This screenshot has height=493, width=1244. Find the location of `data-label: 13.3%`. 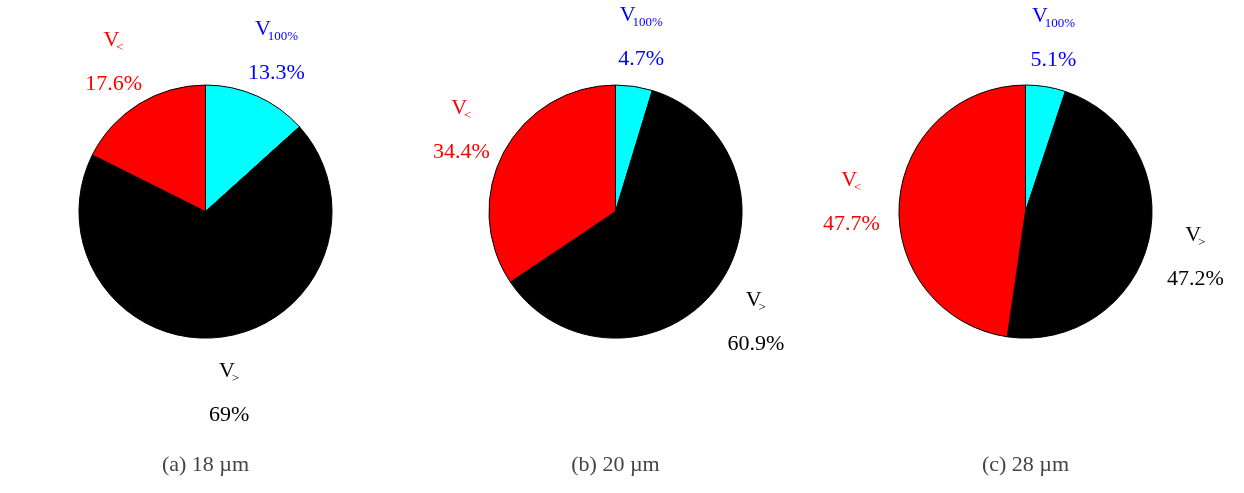

data-label: 13.3% is located at coordinates (276, 71).